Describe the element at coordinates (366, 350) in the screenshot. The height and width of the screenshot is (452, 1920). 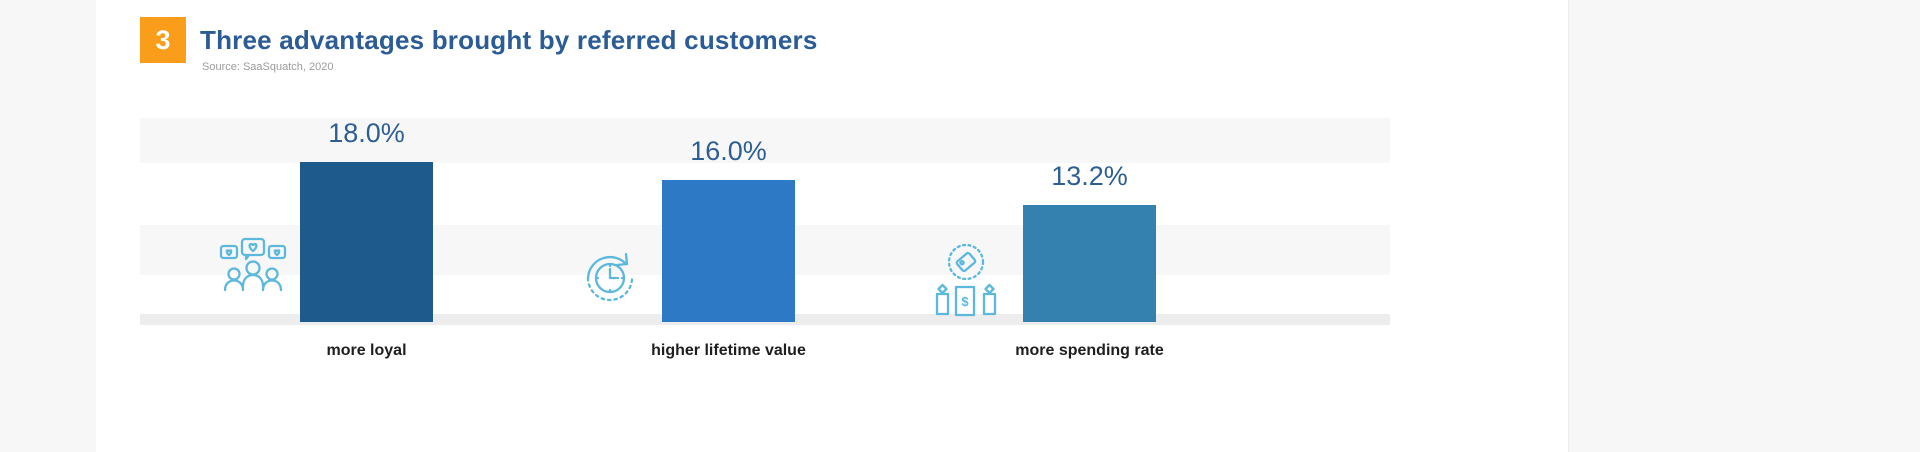
I see `category-label-more-loyal: more loyal` at that location.